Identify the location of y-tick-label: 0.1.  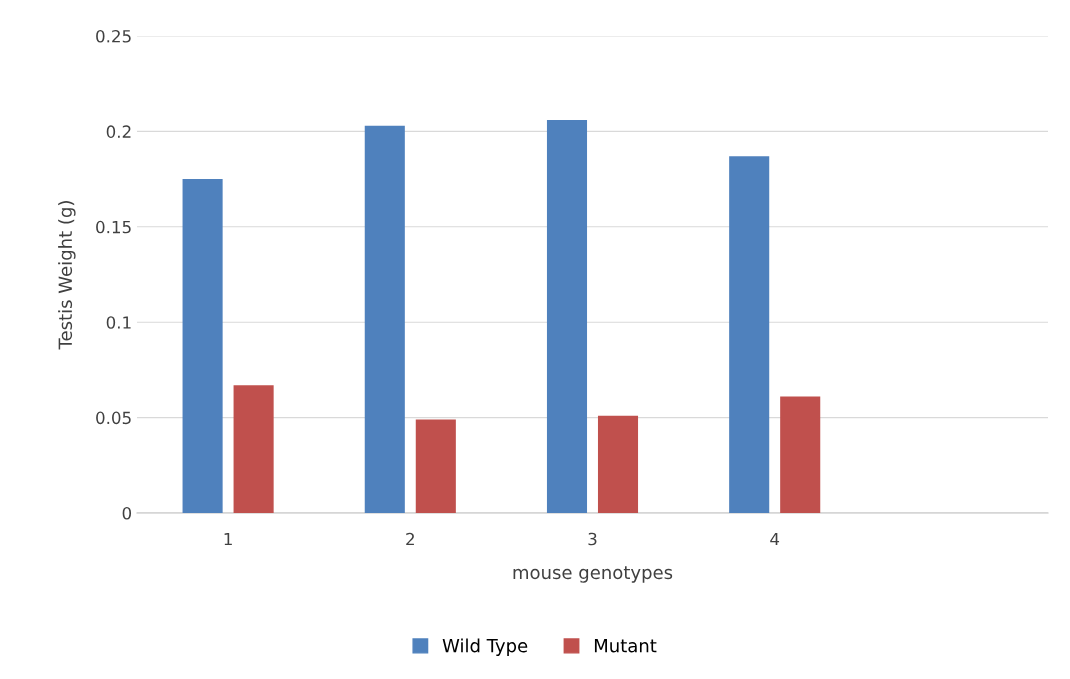
(118, 322).